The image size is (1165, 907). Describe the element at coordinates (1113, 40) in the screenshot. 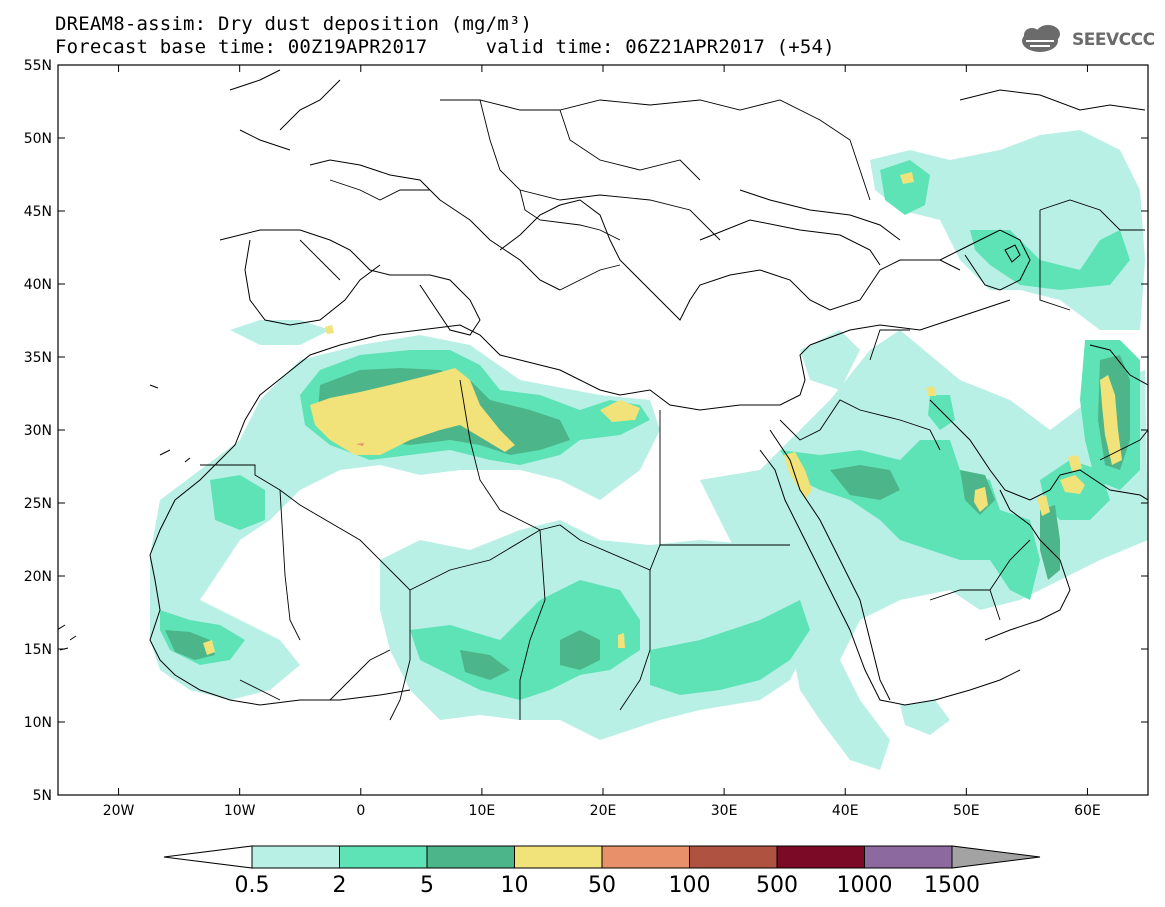

I see `seevccc-logo-text: SEEVCCC` at that location.